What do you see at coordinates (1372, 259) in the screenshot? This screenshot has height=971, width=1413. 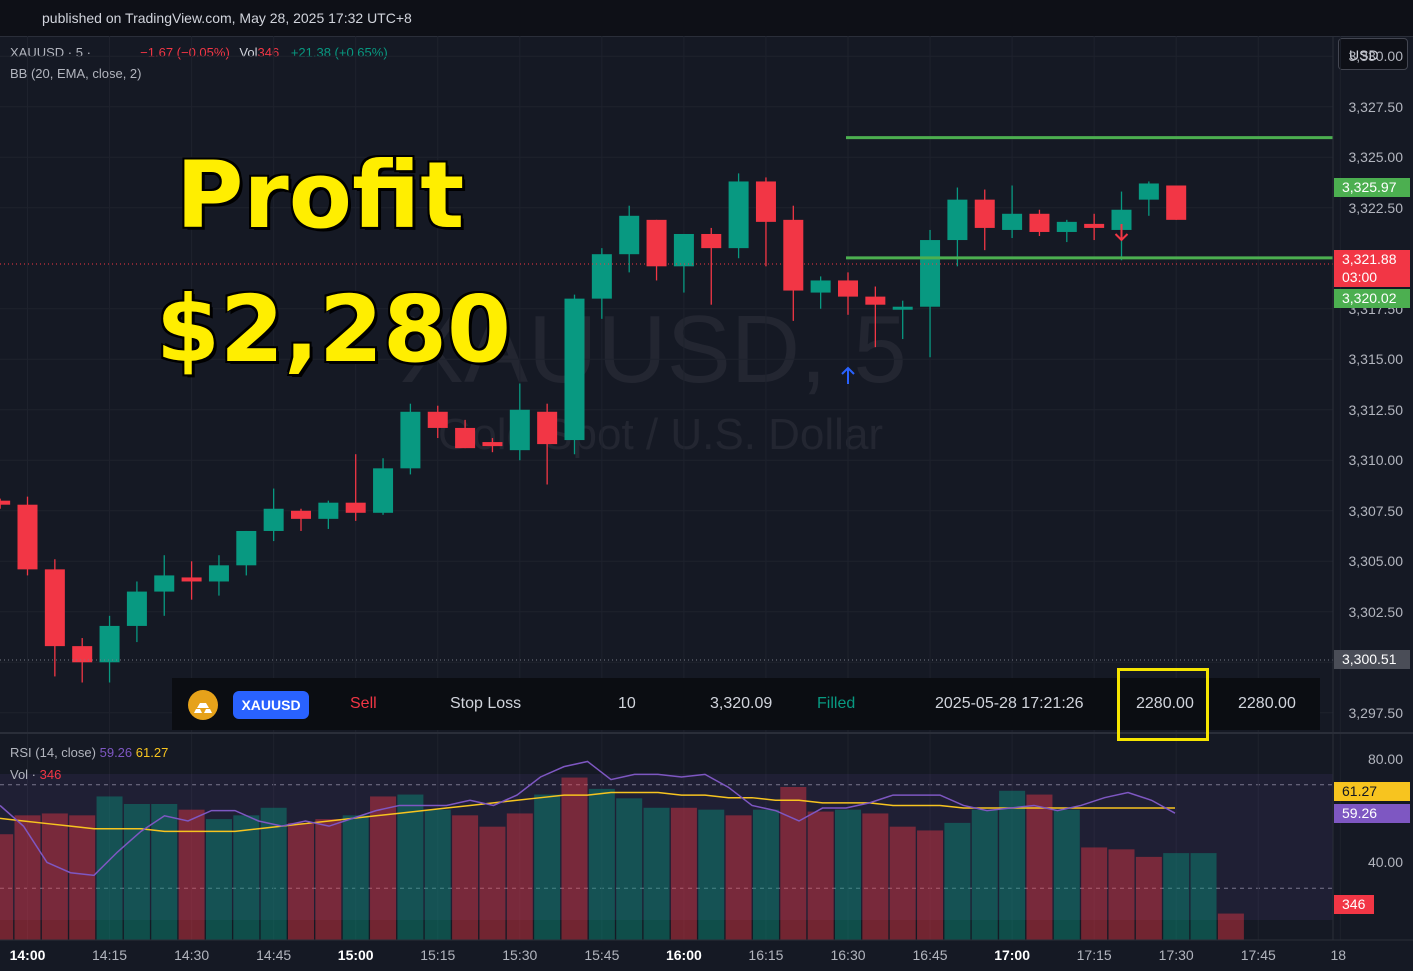 I see `current-price-tag: 3,321.88` at bounding box center [1372, 259].